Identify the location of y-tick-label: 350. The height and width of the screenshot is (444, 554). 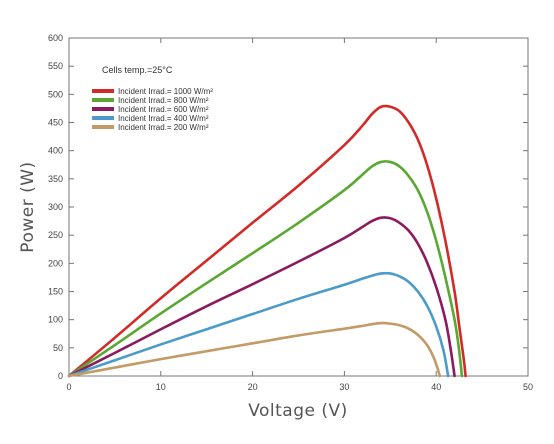
(55, 179).